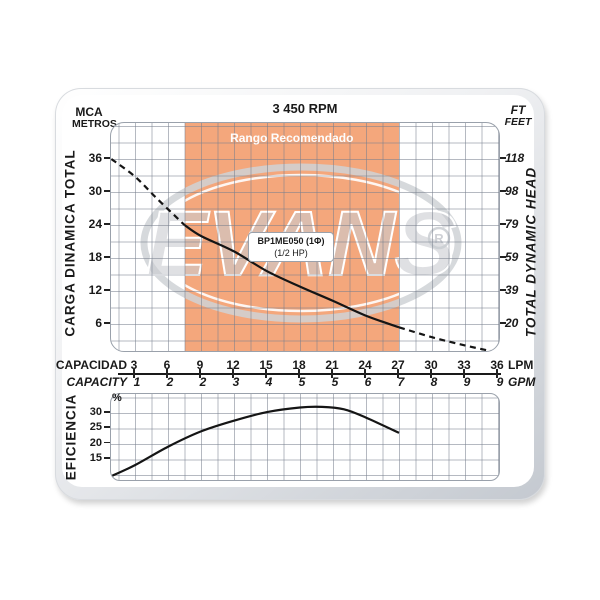 The height and width of the screenshot is (600, 600). Describe the element at coordinates (305, 108) in the screenshot. I see `rpm-title: 3 450 RPM` at that location.